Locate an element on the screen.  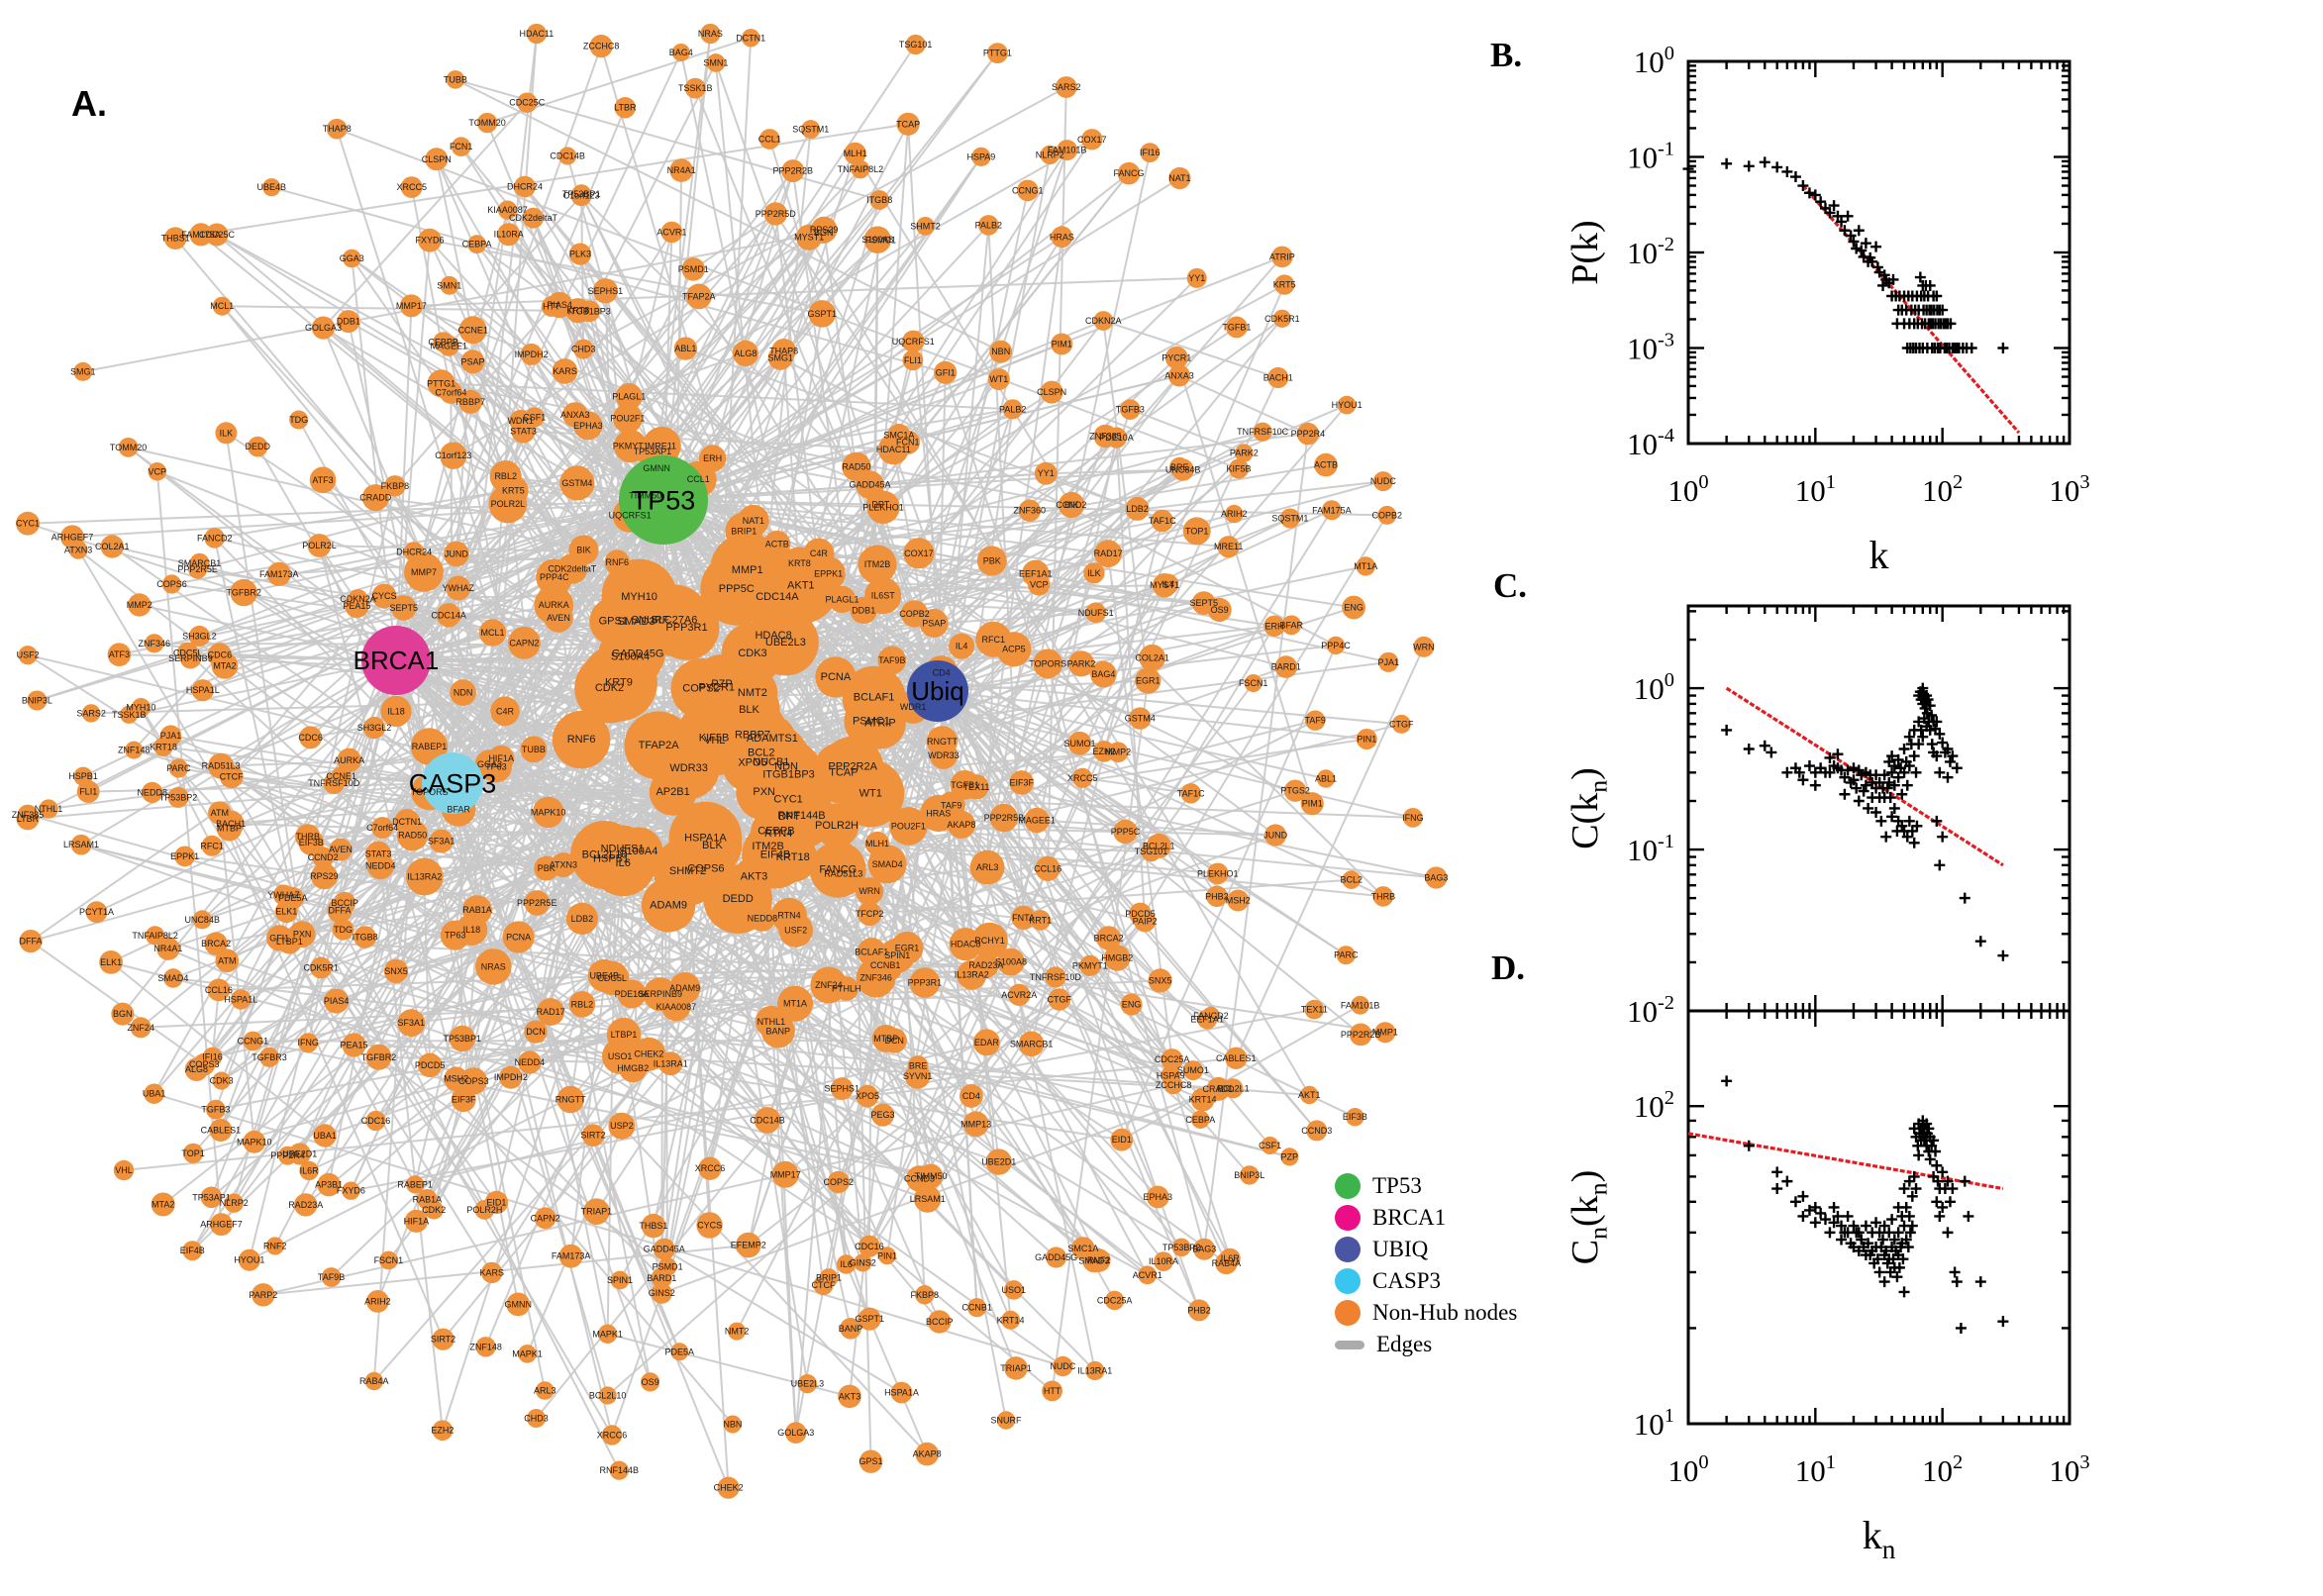
scatter-d is located at coordinates (1865, 1204).